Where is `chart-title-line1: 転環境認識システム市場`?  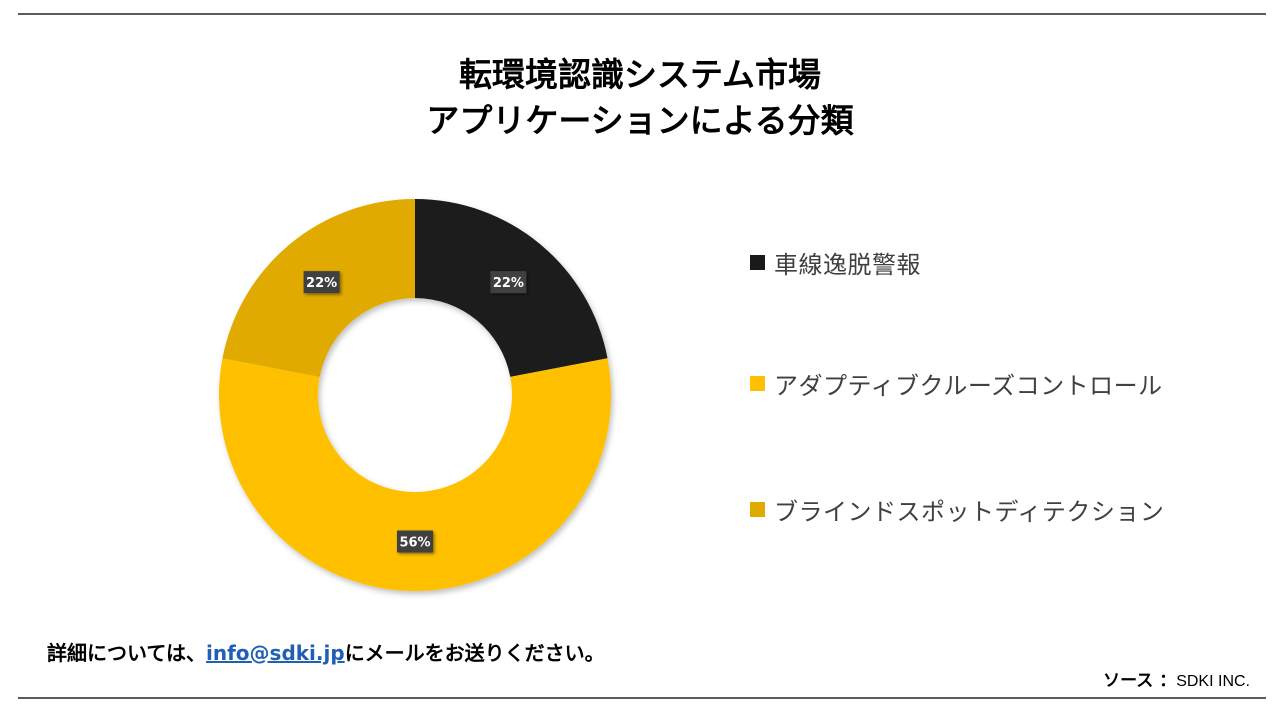
chart-title-line1: 転環境認識システム市場 is located at coordinates (639, 74).